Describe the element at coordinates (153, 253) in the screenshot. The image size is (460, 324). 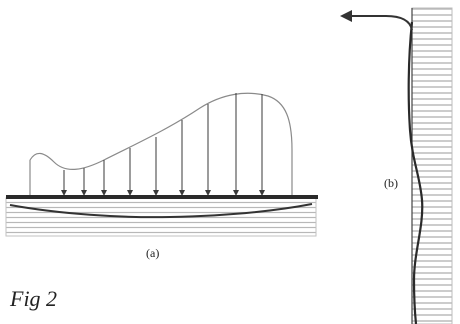
I see `panel-a-label: (a)` at that location.